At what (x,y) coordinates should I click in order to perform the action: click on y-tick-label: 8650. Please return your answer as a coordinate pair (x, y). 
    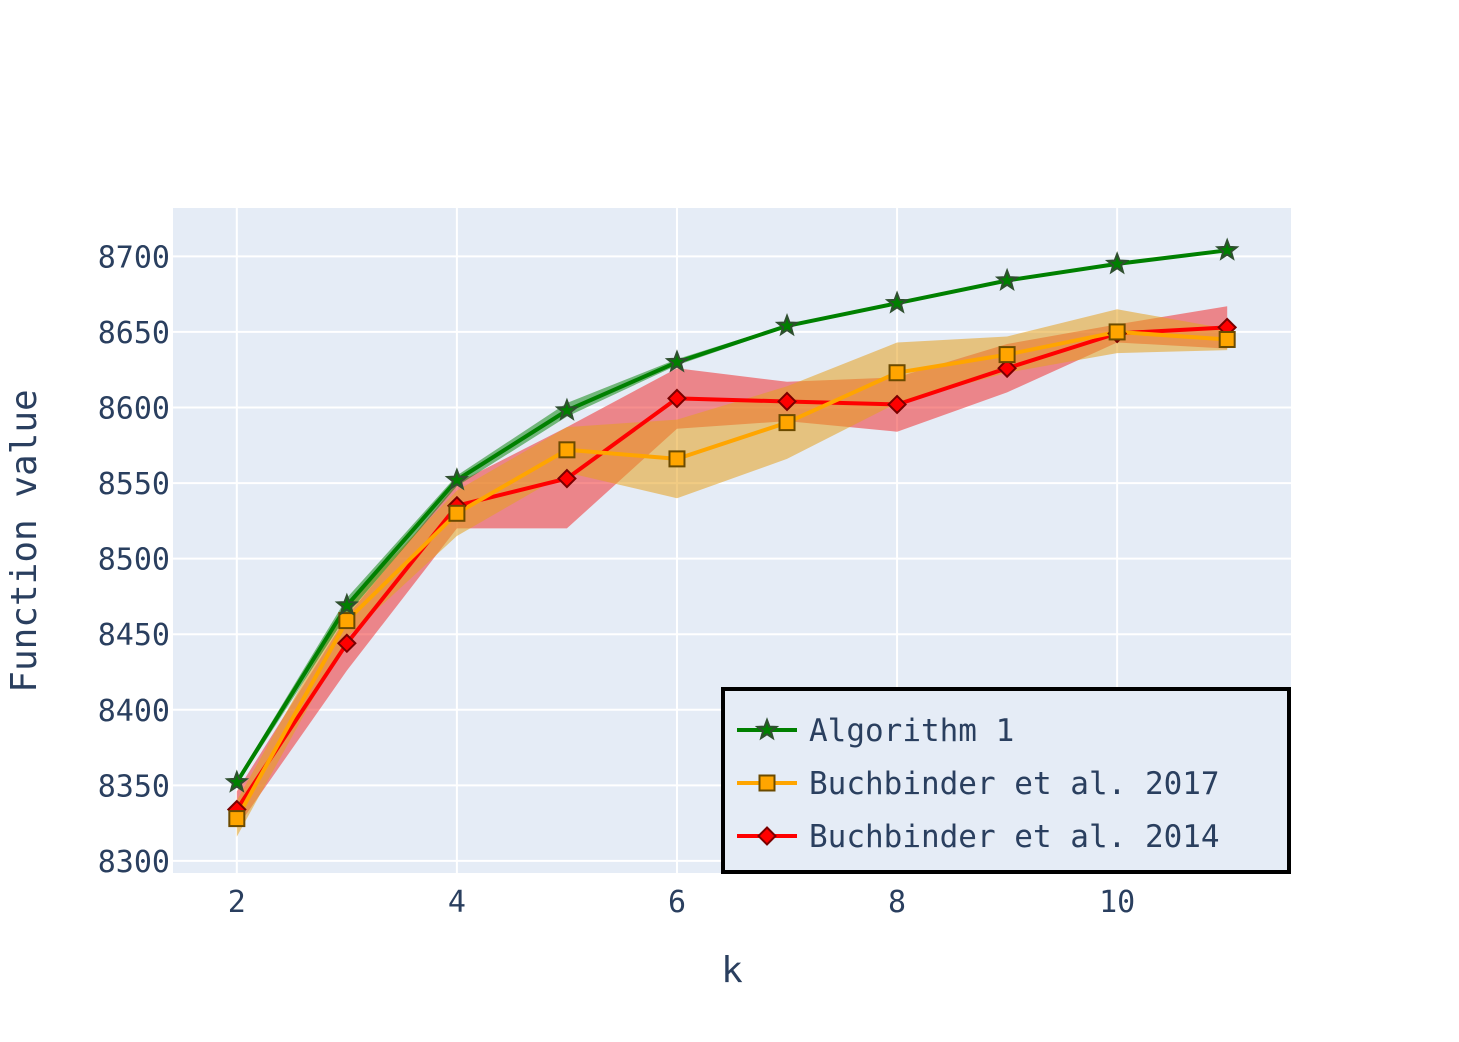
    Looking at the image, I should click on (134, 333).